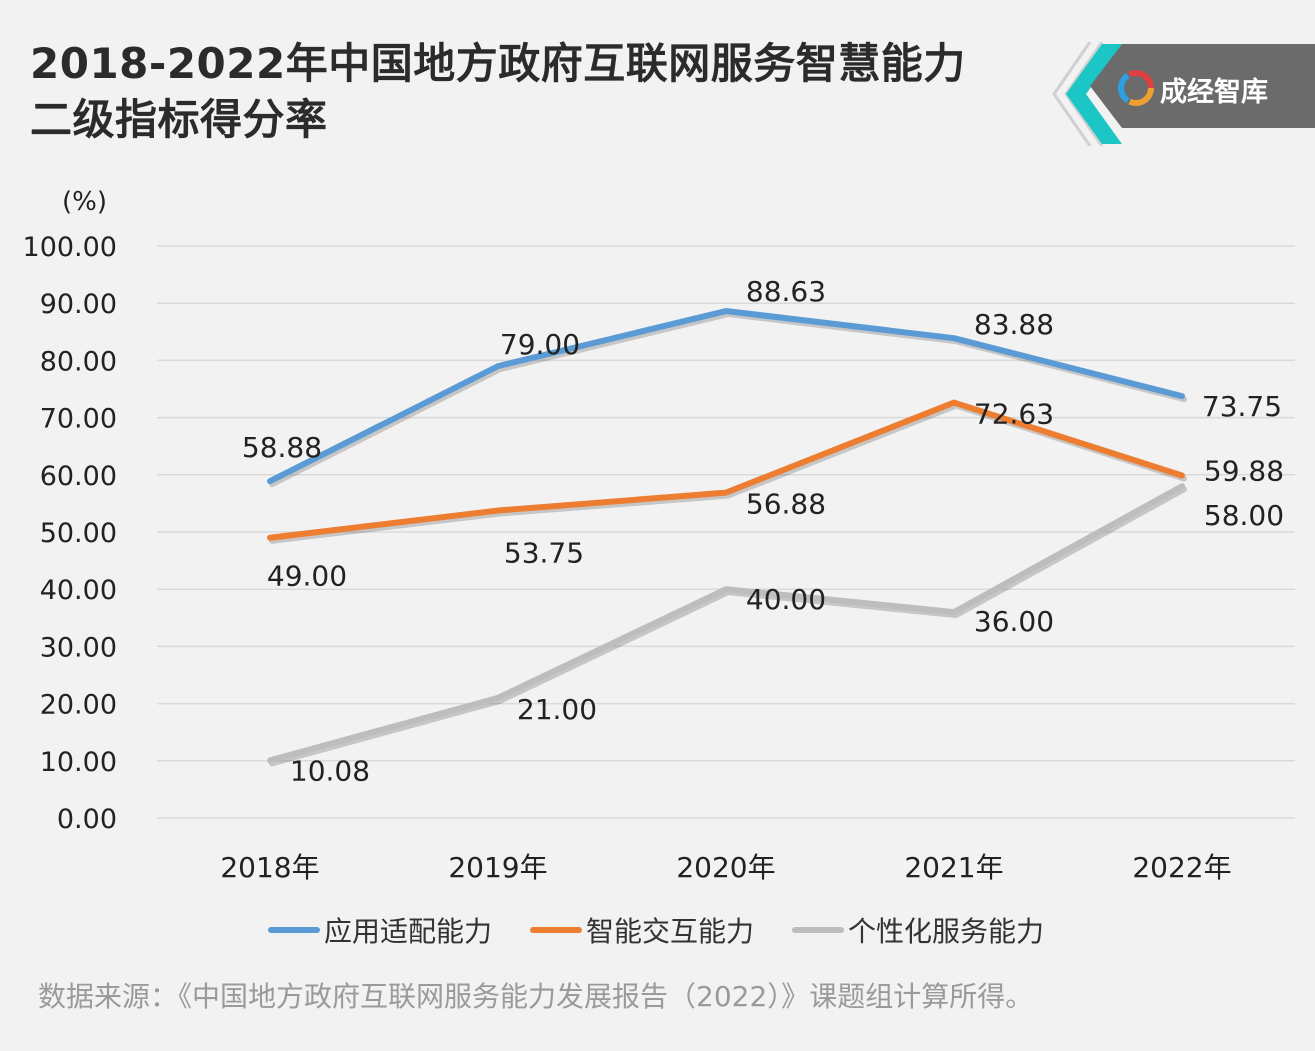  Describe the element at coordinates (540, 344) in the screenshot. I see `data-label: 79.00` at that location.